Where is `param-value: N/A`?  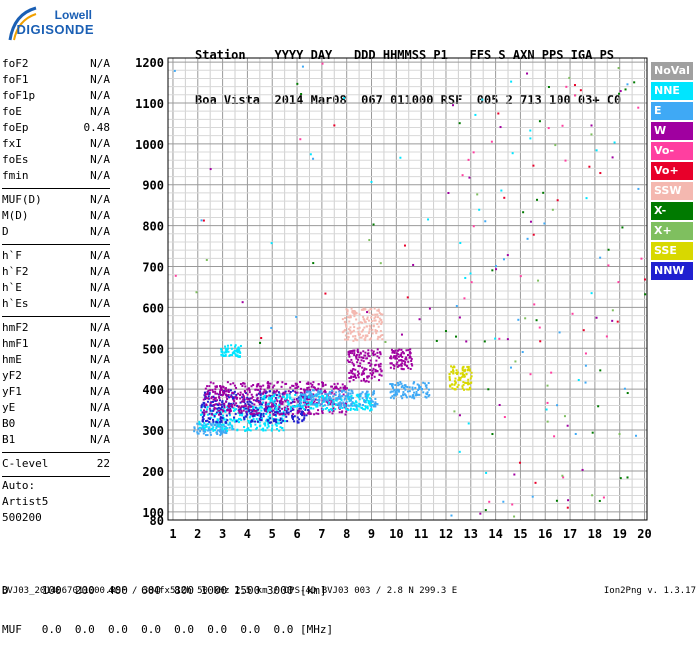
param-value: N/A is located at coordinates (100, 79).